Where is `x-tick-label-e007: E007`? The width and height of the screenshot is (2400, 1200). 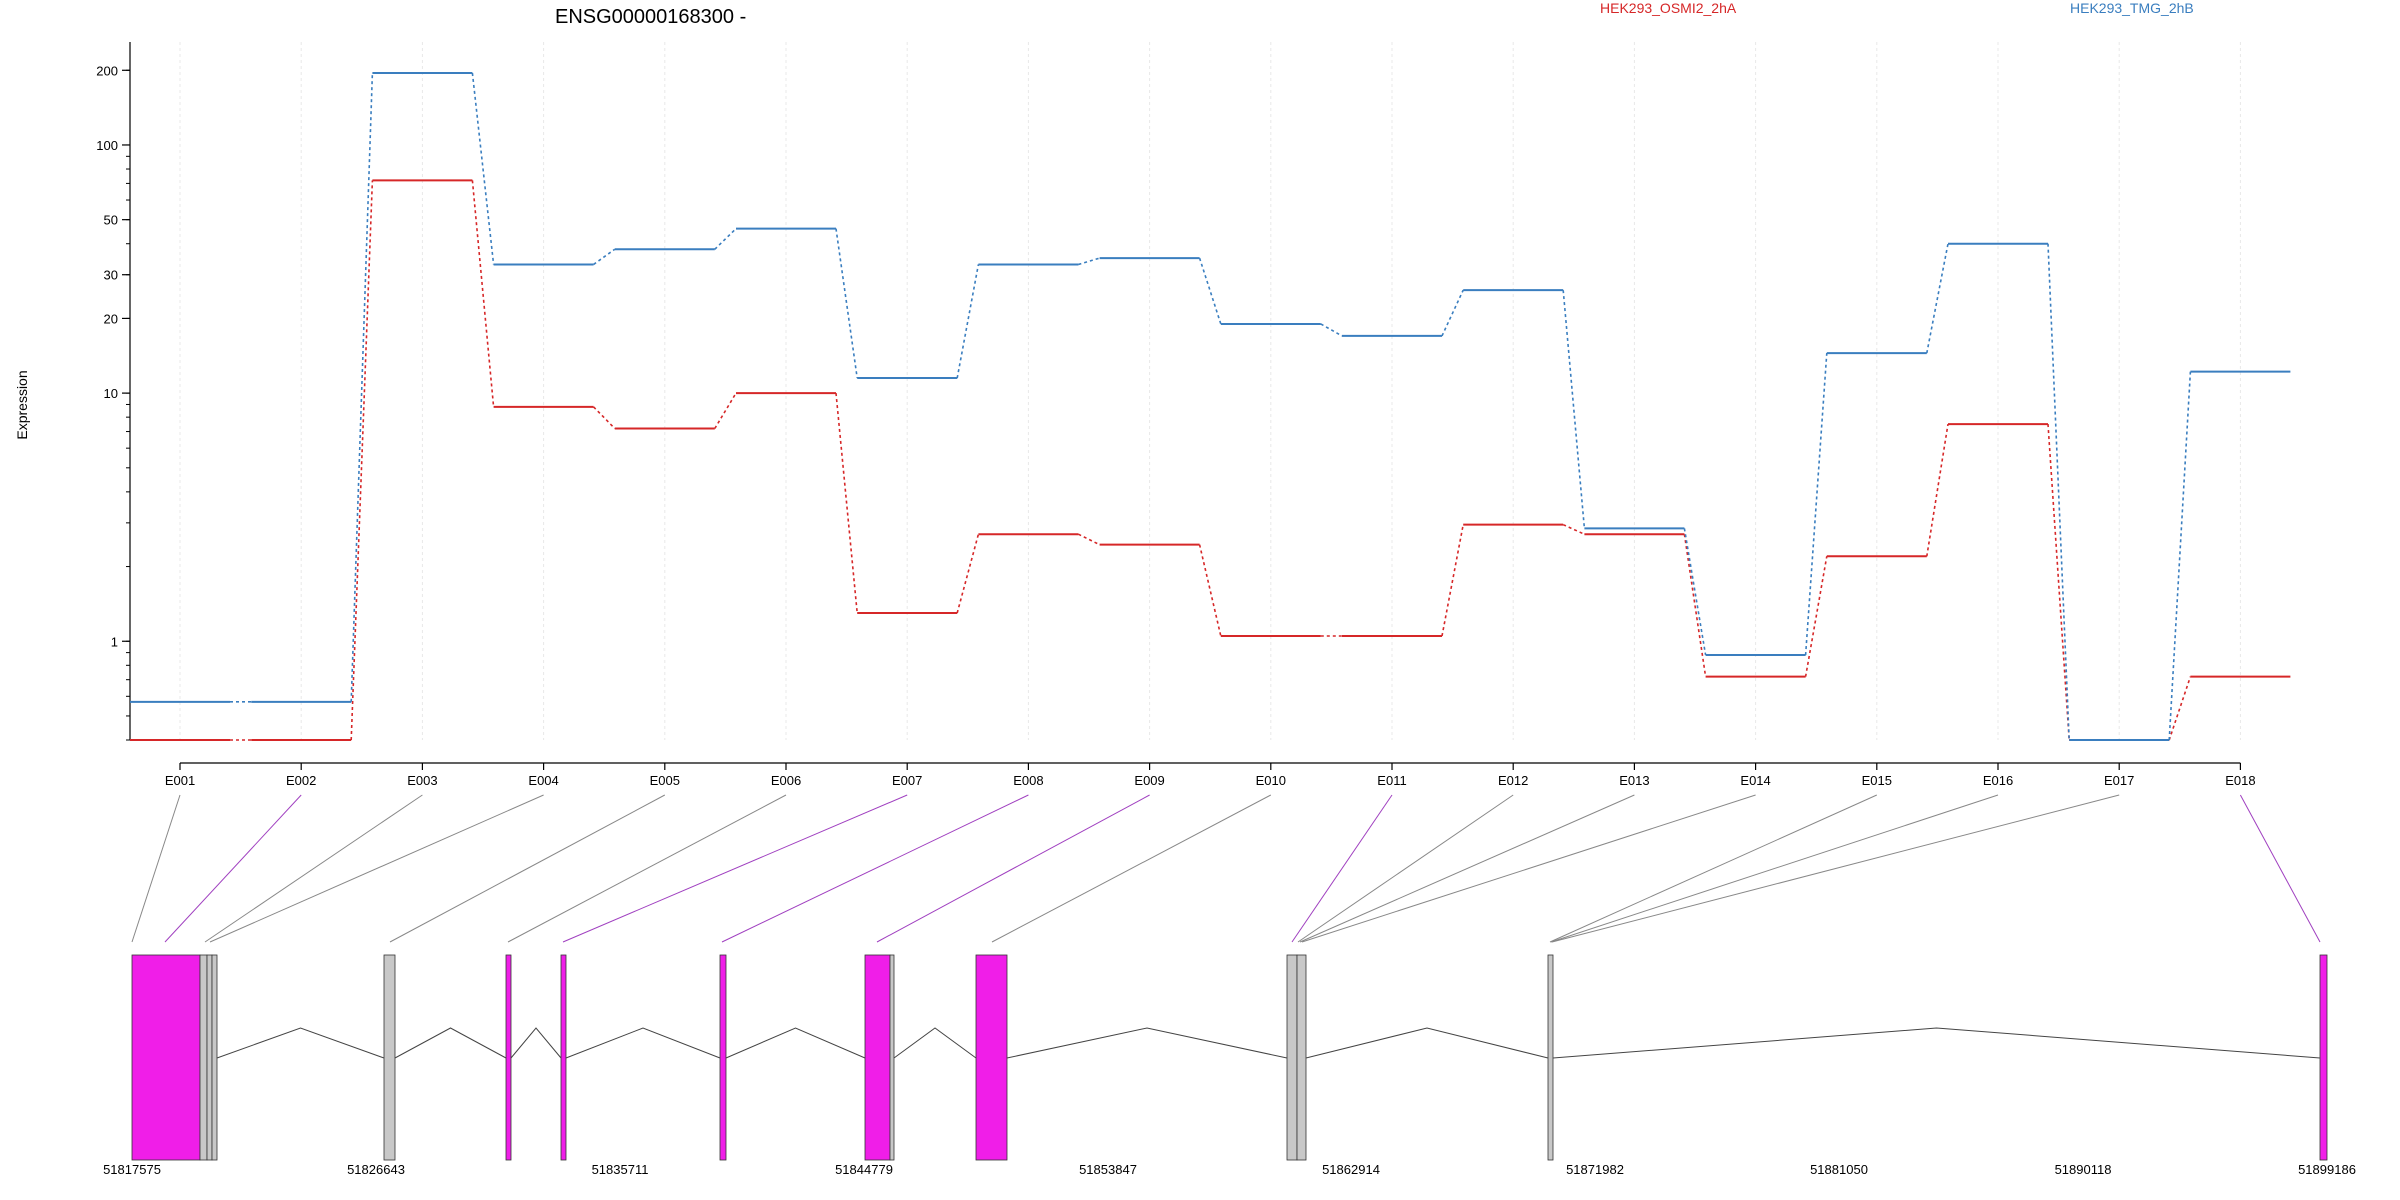
x-tick-label-e007: E007 is located at coordinates (907, 780).